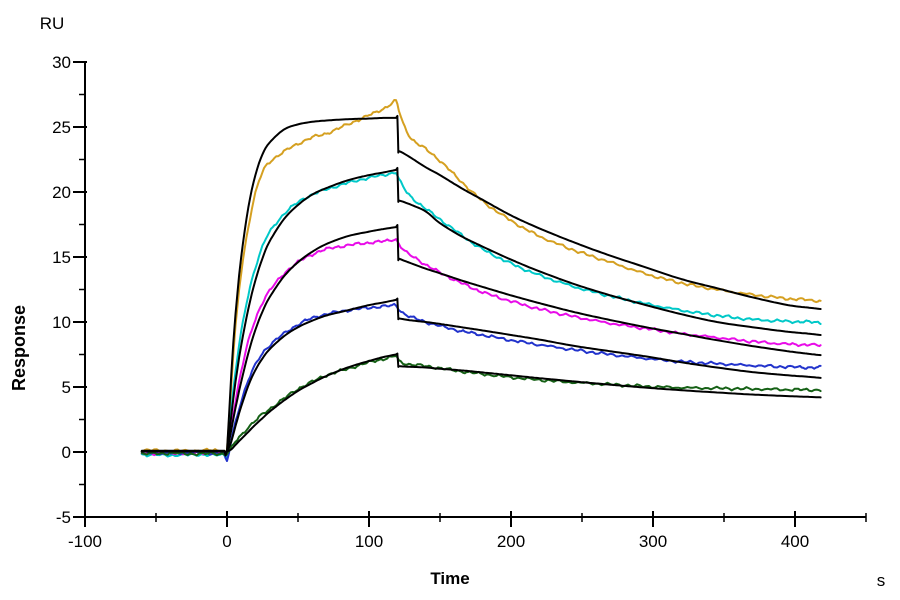 Image resolution: width=900 pixels, height=600 pixels. What do you see at coordinates (795, 541) in the screenshot?
I see `x-tick-label: 400` at bounding box center [795, 541].